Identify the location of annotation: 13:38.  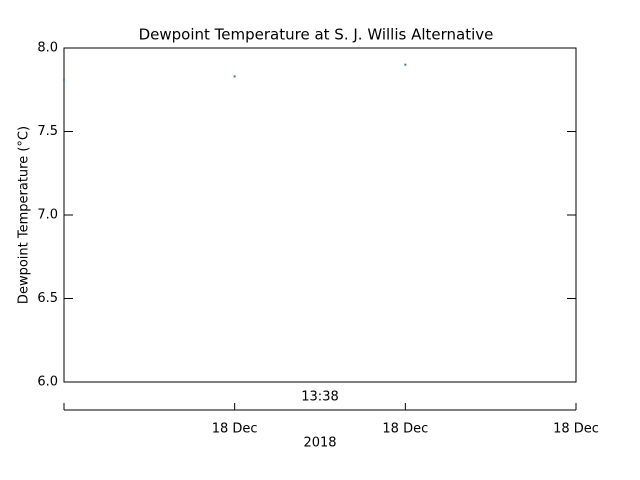
(319, 397).